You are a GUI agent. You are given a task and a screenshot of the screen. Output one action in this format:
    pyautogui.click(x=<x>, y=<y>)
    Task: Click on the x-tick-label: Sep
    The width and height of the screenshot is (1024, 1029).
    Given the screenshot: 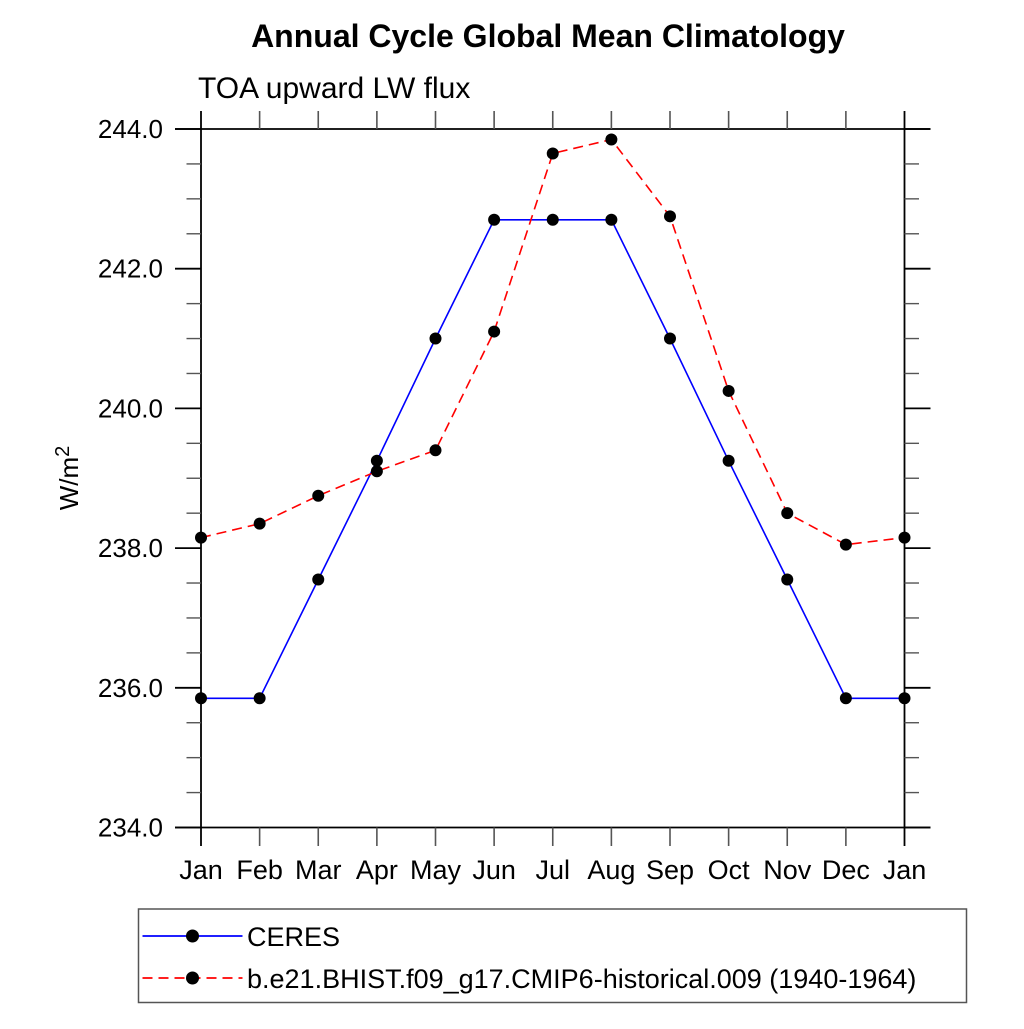 What is the action you would take?
    pyautogui.click(x=670, y=870)
    